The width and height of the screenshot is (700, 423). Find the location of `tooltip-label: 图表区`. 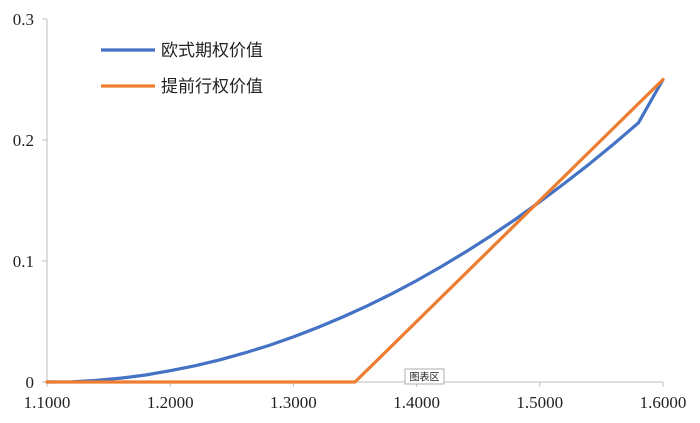

tooltip-label: 图表区 is located at coordinates (425, 377).